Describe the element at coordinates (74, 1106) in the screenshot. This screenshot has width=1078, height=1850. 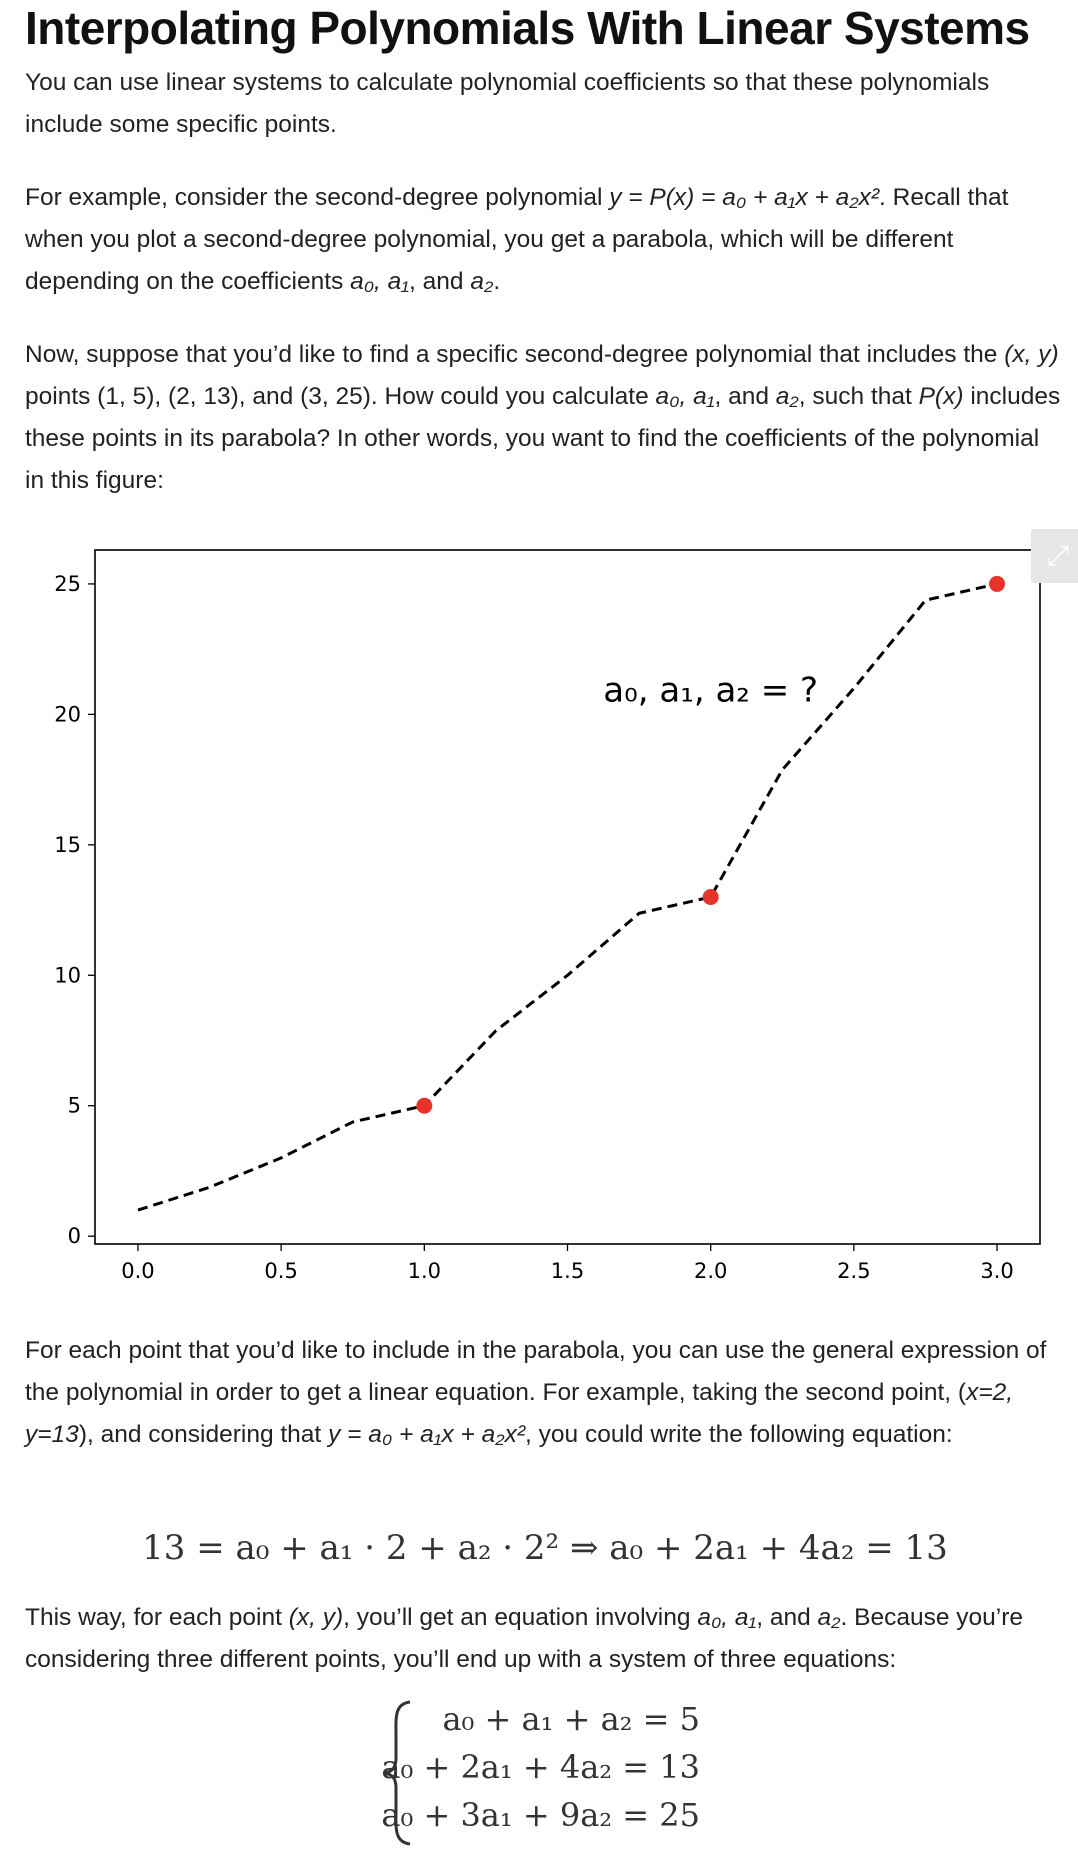
I see `y-tick-label: 5` at that location.